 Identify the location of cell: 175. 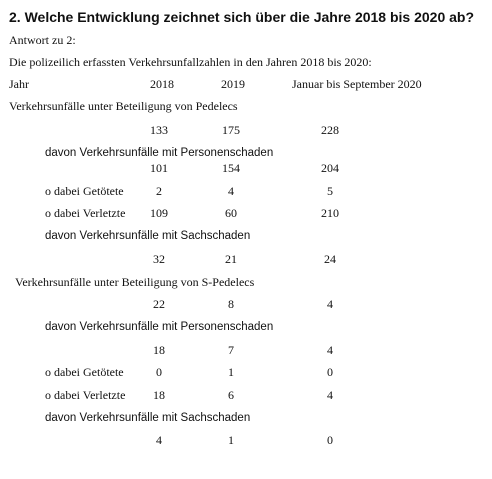
(231, 130).